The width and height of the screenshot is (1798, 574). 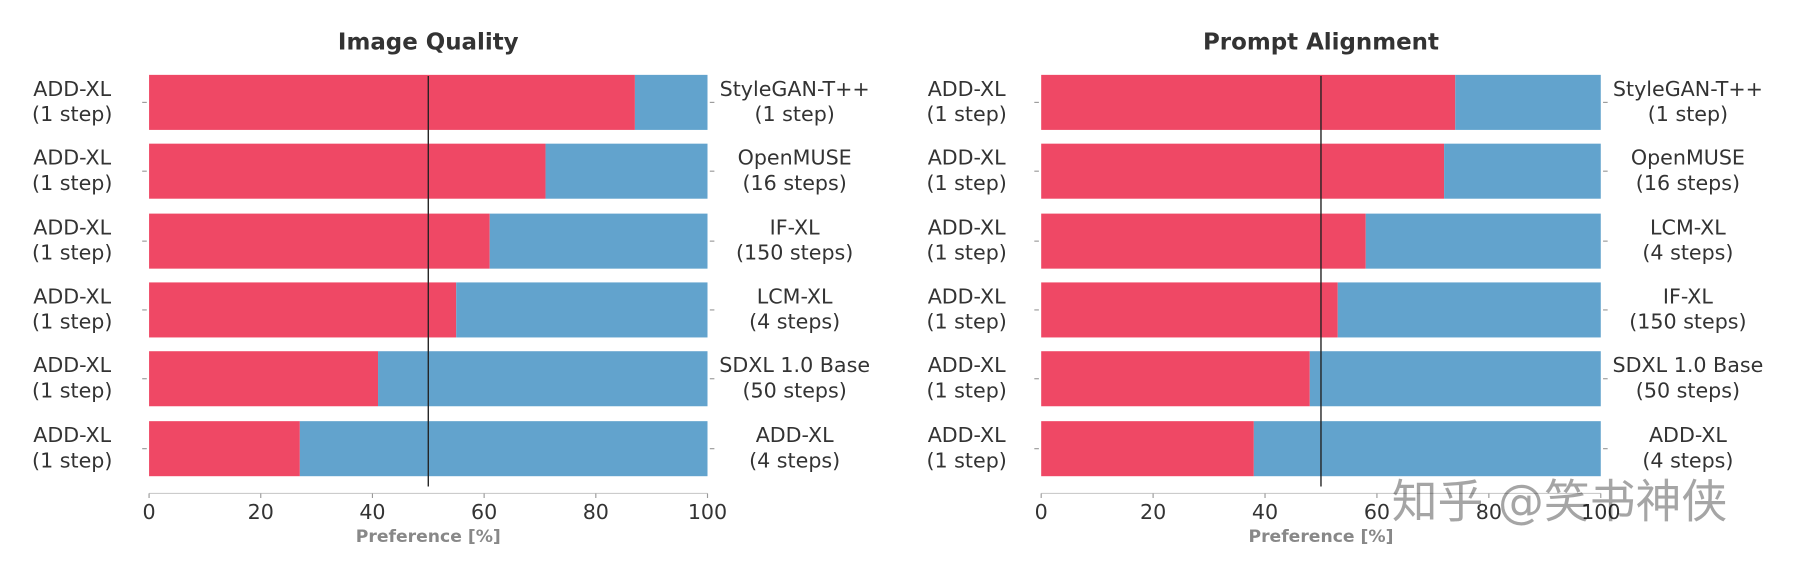 What do you see at coordinates (1321, 42) in the screenshot?
I see `chart-title: Prompt Alignment` at bounding box center [1321, 42].